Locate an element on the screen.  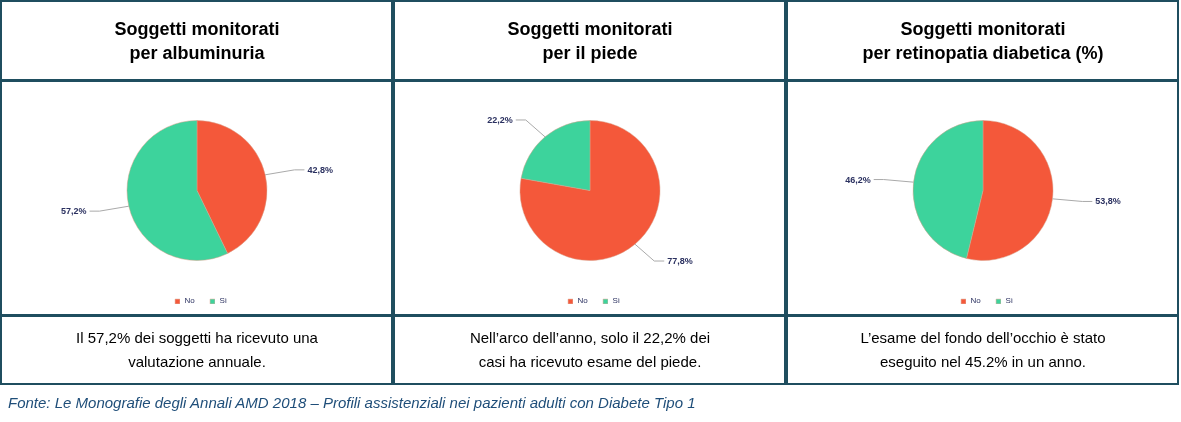
chart-title: Soggetti monitorati per retinopatia diabetica (%) is located at coordinates (983, 40).